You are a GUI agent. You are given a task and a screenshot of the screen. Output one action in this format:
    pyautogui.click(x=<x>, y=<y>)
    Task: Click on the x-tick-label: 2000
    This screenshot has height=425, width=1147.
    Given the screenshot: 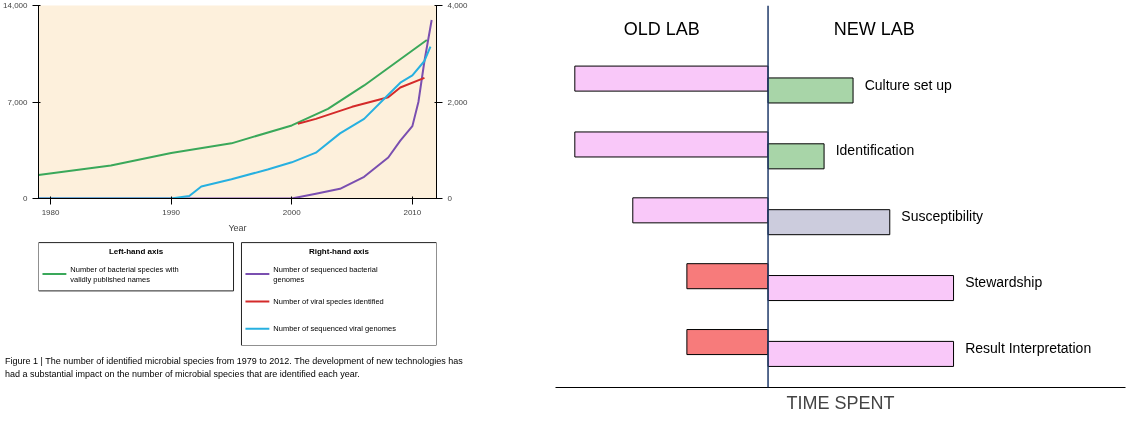 What is the action you would take?
    pyautogui.click(x=292, y=212)
    